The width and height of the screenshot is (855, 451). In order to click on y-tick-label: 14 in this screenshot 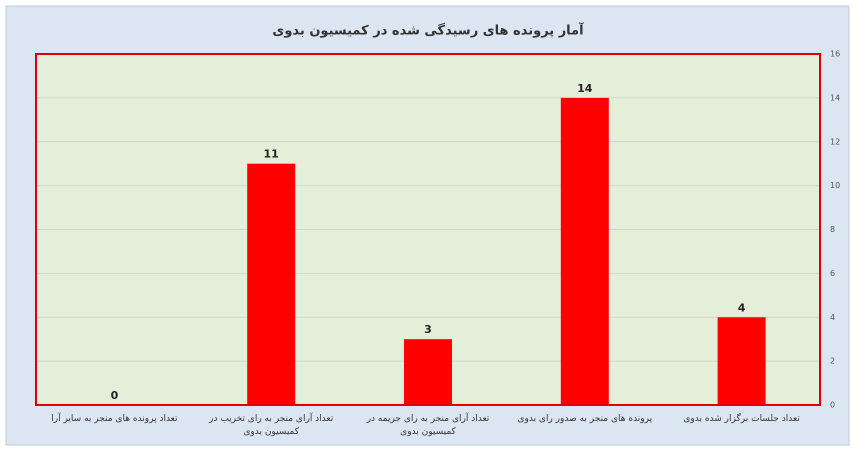, I will do `click(835, 97)`.